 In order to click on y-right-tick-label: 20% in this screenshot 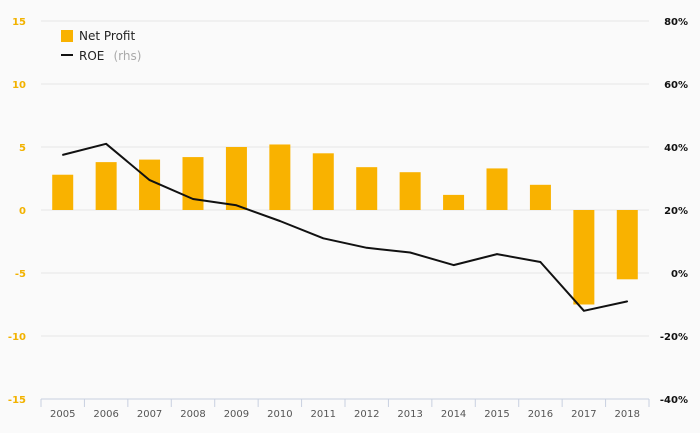, I will do `click(676, 211)`.